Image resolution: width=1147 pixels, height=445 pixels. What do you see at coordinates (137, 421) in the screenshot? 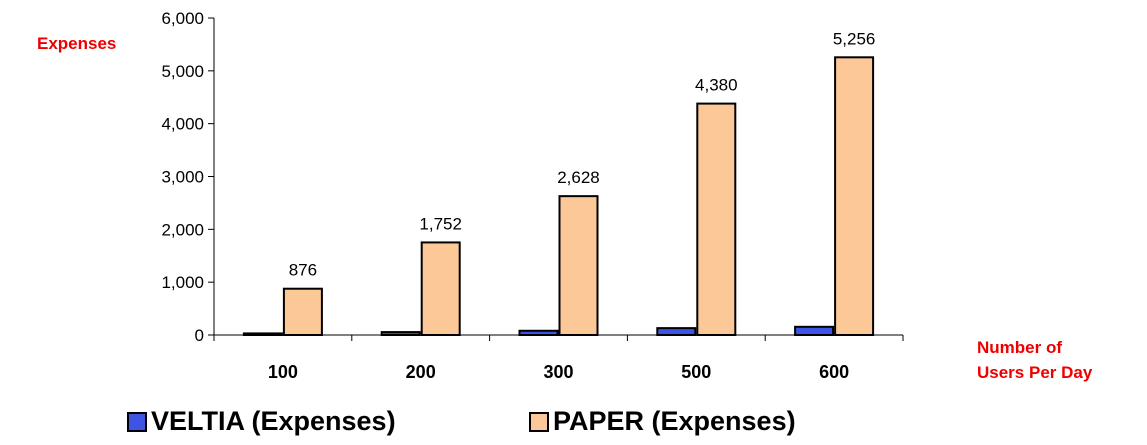
I see `legend-swatch-veltia` at bounding box center [137, 421].